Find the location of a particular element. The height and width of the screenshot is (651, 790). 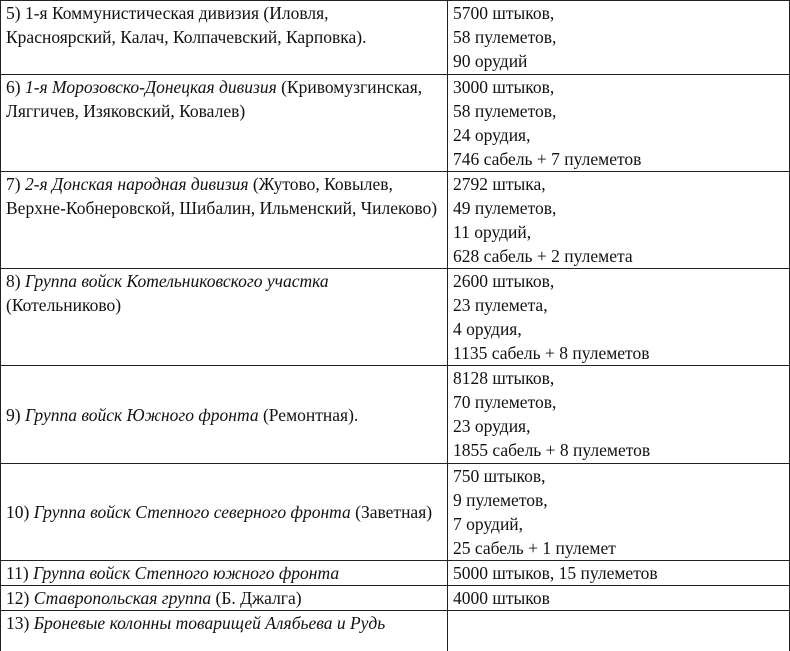

strength-cell: 5000 штыков, 15 пулеметов is located at coordinates (618, 573).